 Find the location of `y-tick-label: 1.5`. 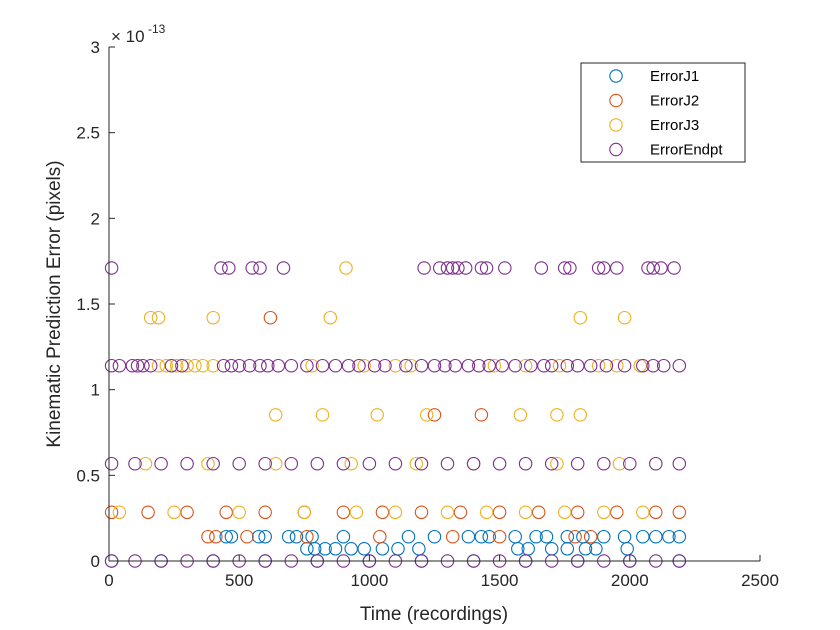

y-tick-label: 1.5 is located at coordinates (88, 304).